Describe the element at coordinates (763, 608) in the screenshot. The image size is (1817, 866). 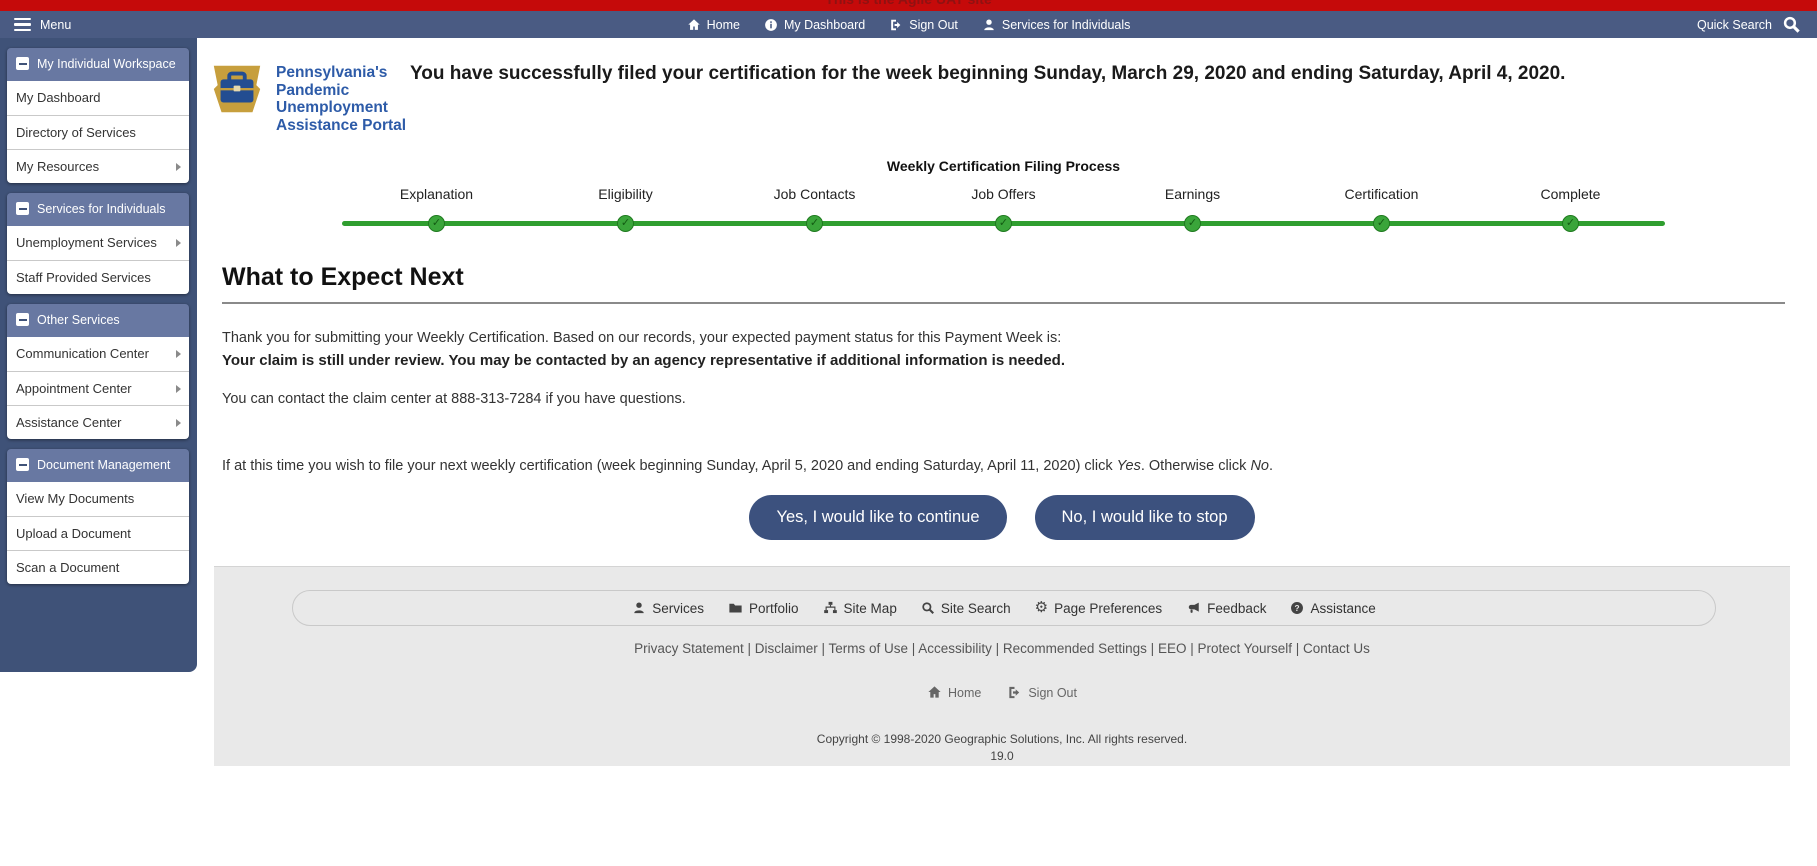
I see `footer-portfolio-link: Portfolio` at that location.